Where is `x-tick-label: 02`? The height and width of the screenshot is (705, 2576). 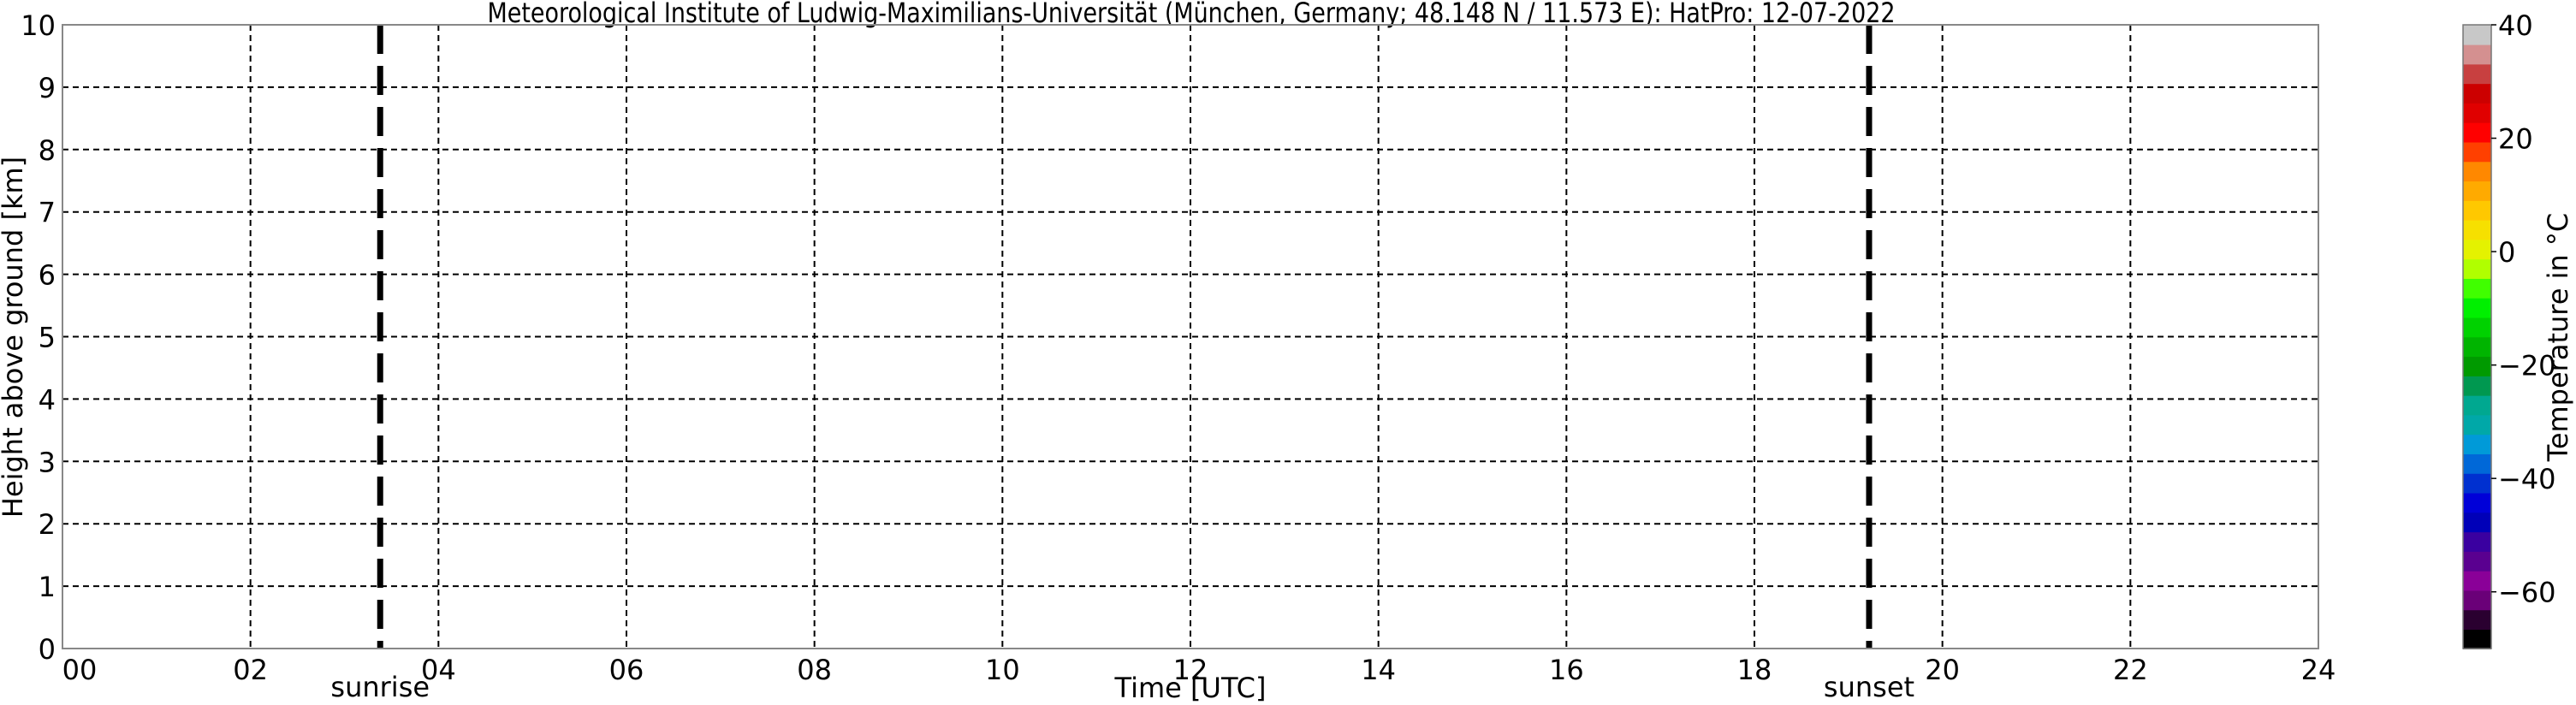 x-tick-label: 02 is located at coordinates (250, 670).